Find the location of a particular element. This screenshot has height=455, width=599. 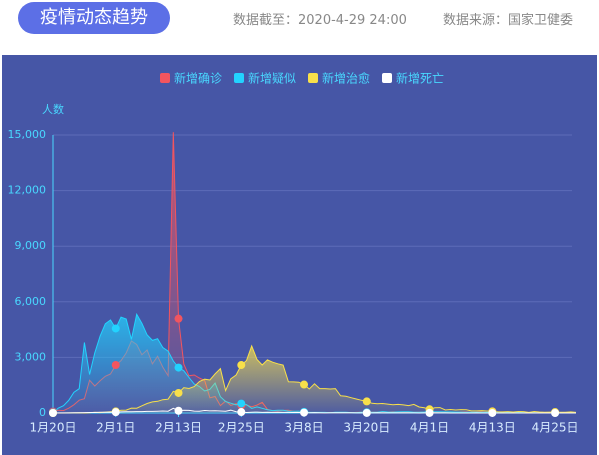

y-tick-label: 0 is located at coordinates (42, 412).